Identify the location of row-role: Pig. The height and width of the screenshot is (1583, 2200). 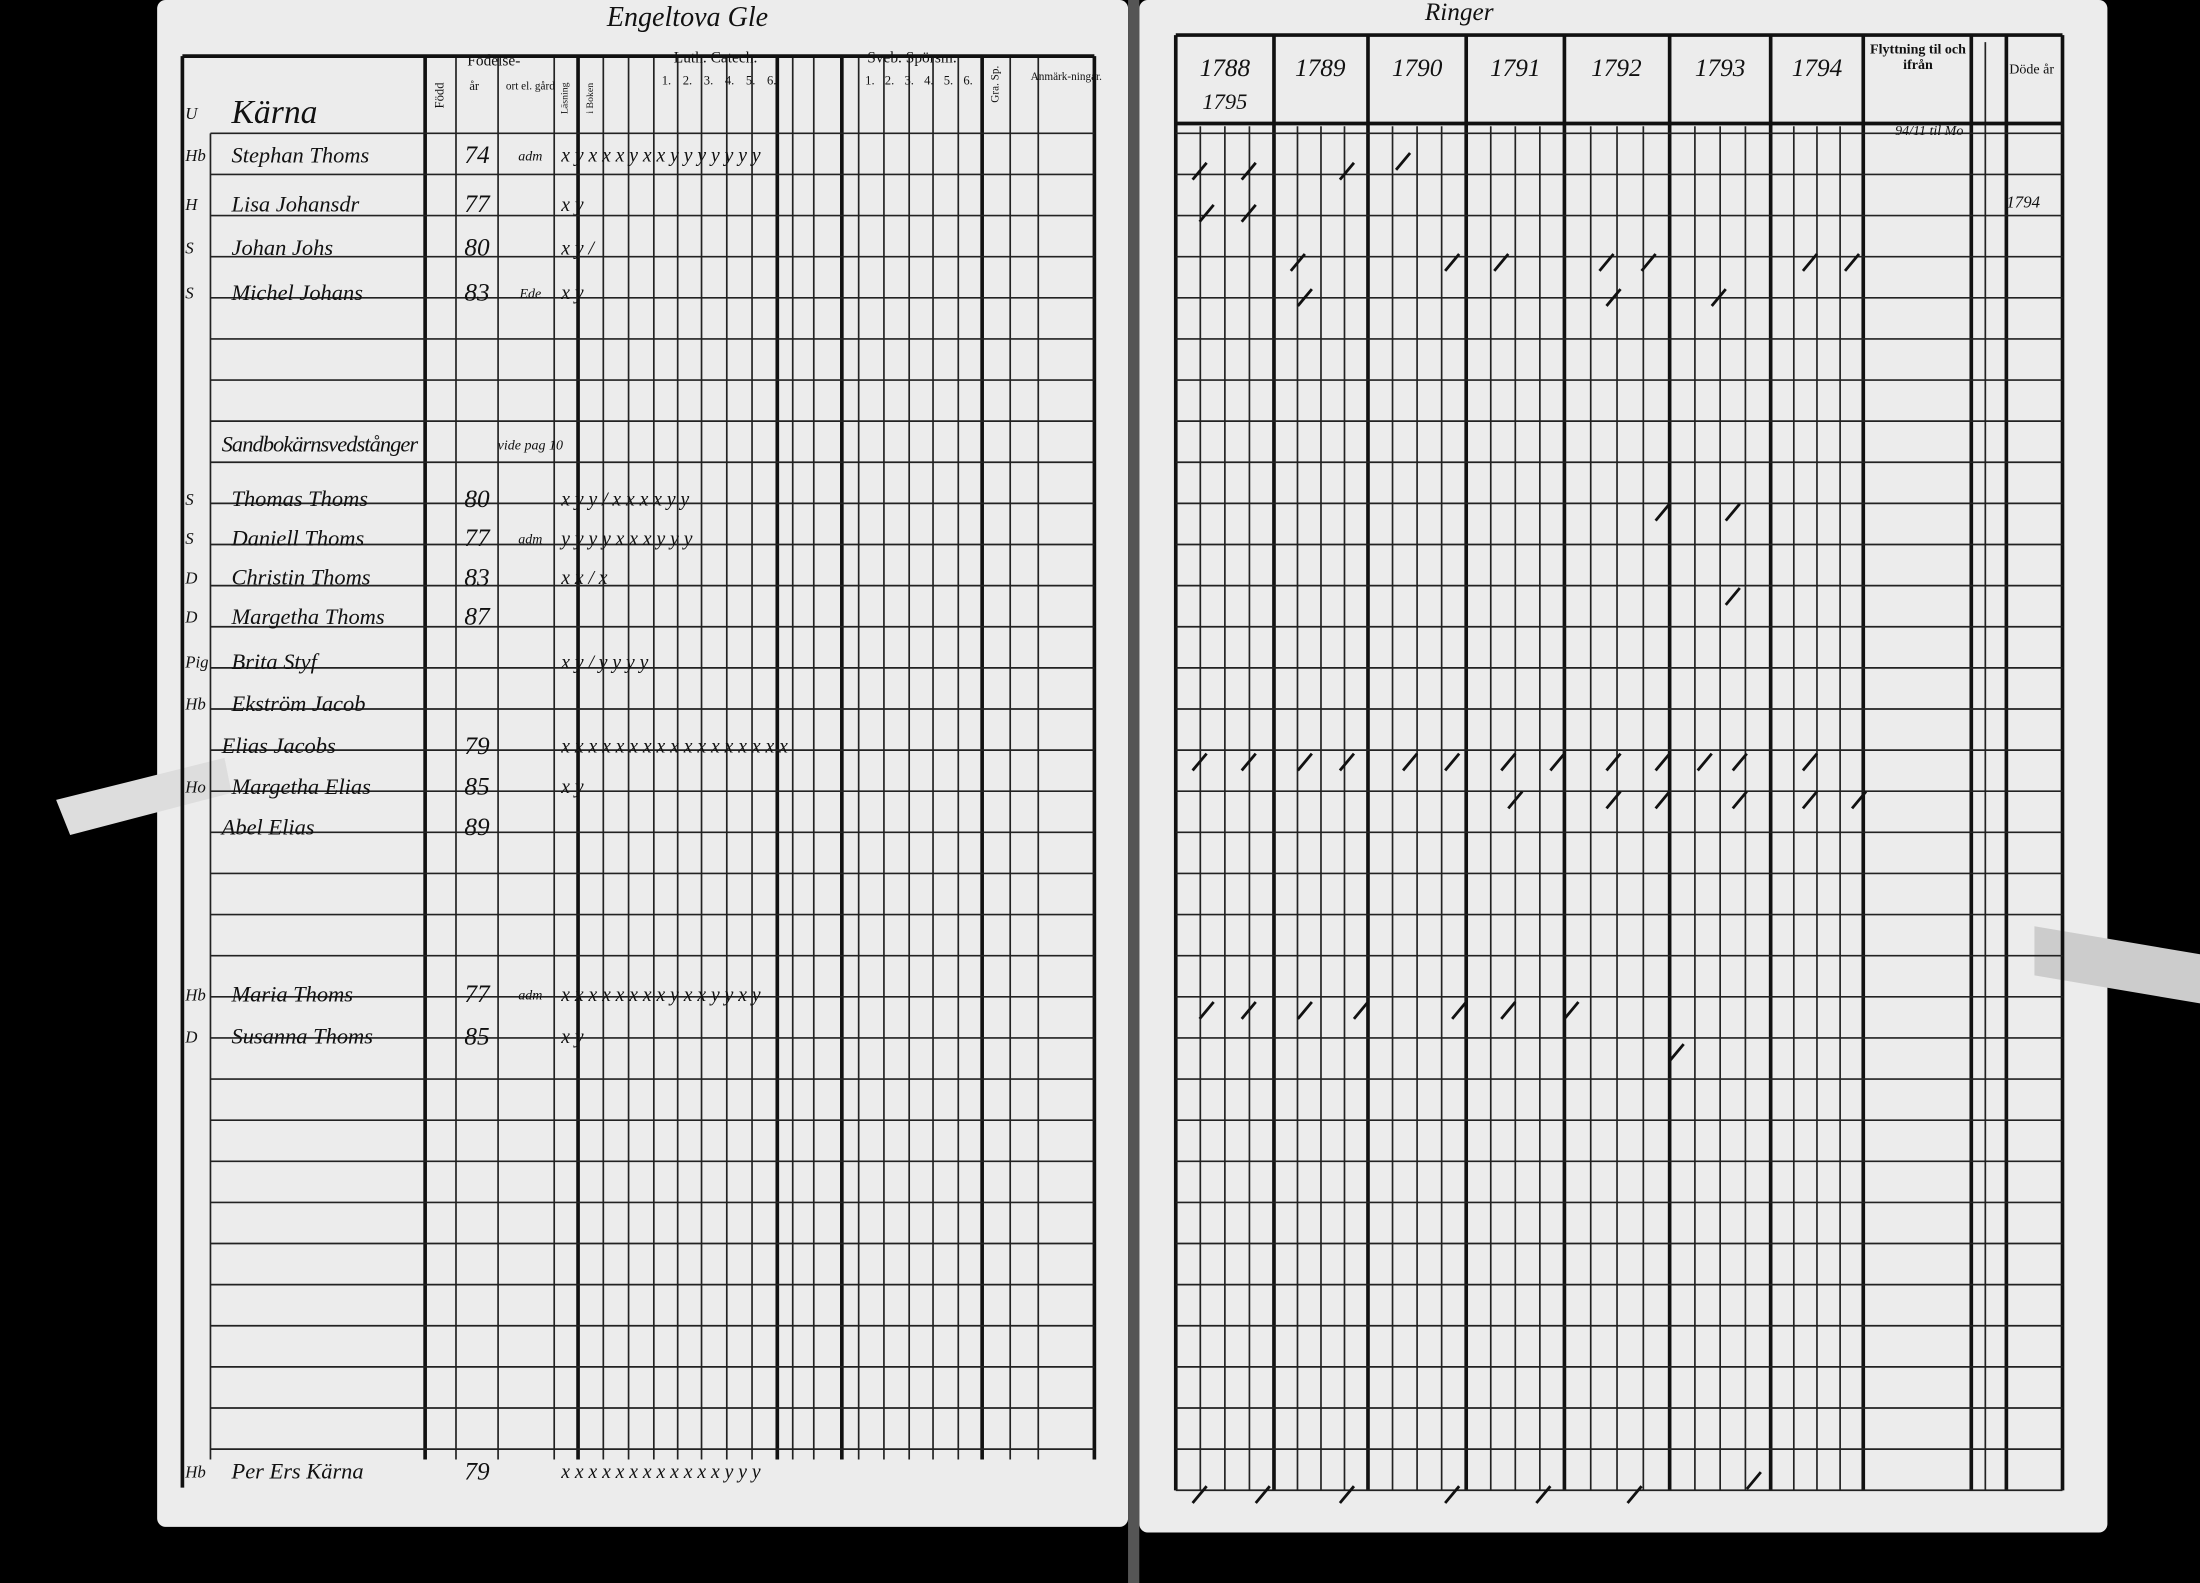
(196, 662).